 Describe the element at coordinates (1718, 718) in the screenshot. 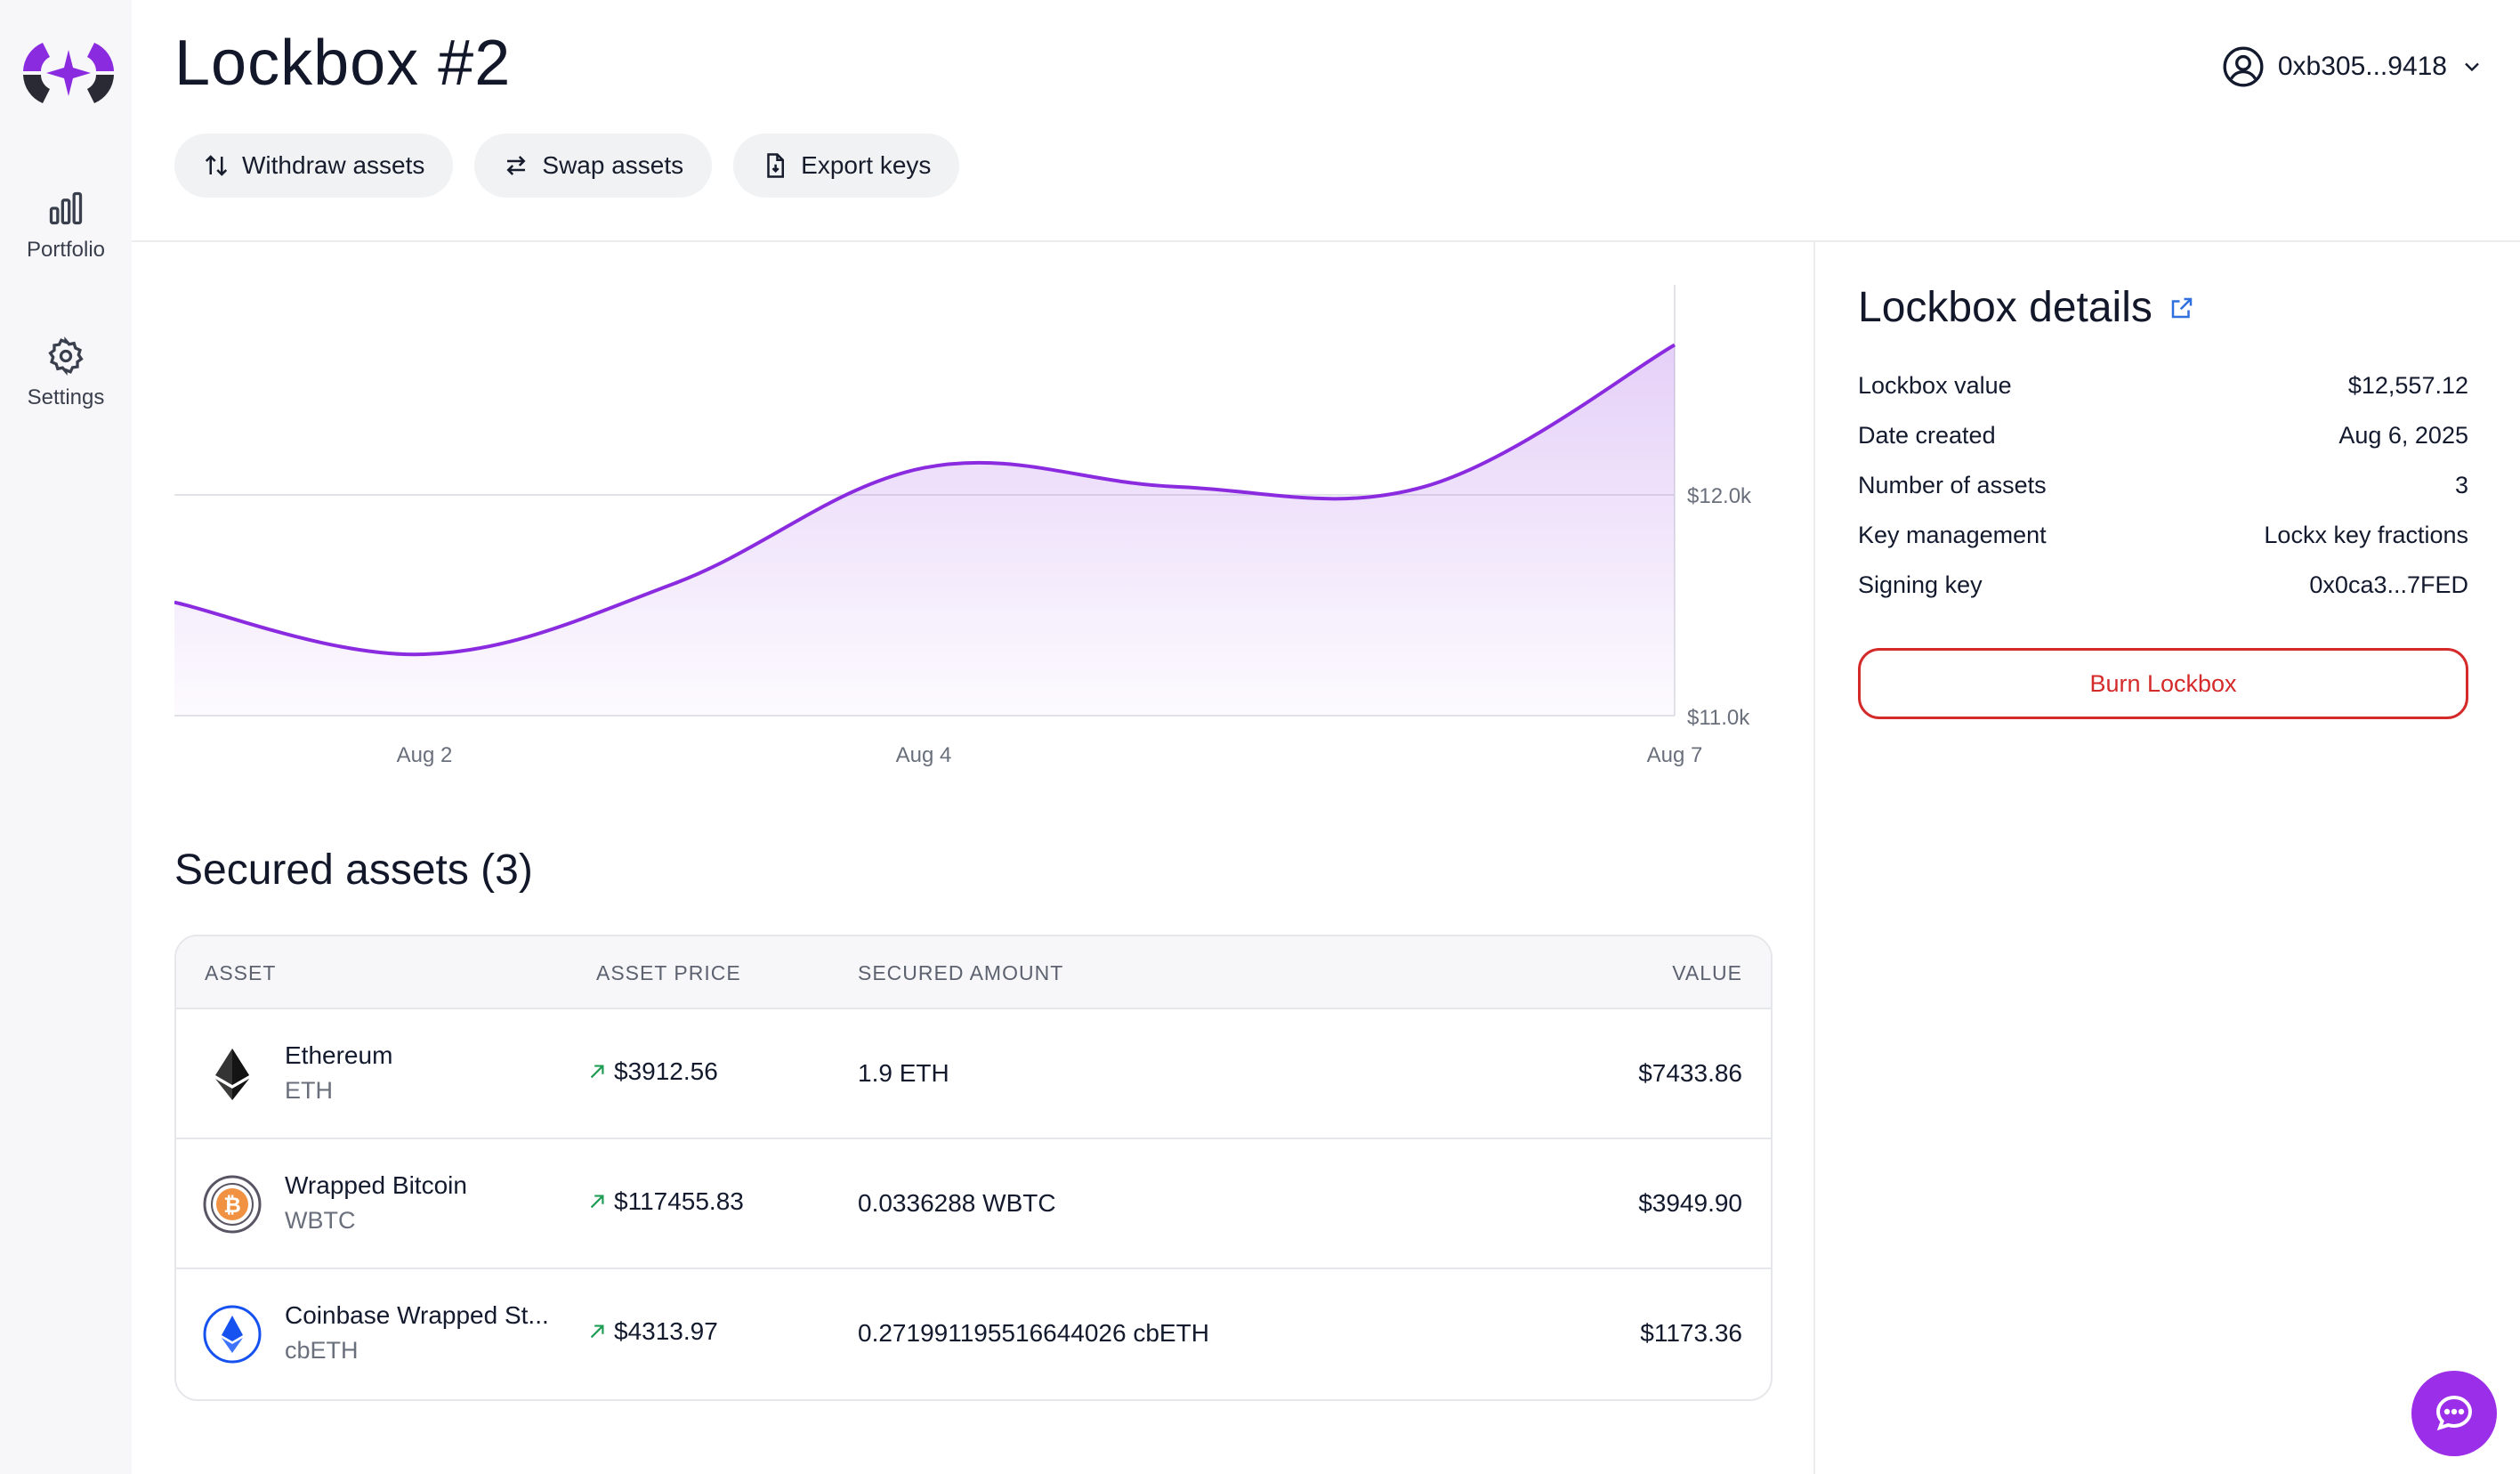

I see `chart-ytick-11k: $11.0k` at that location.